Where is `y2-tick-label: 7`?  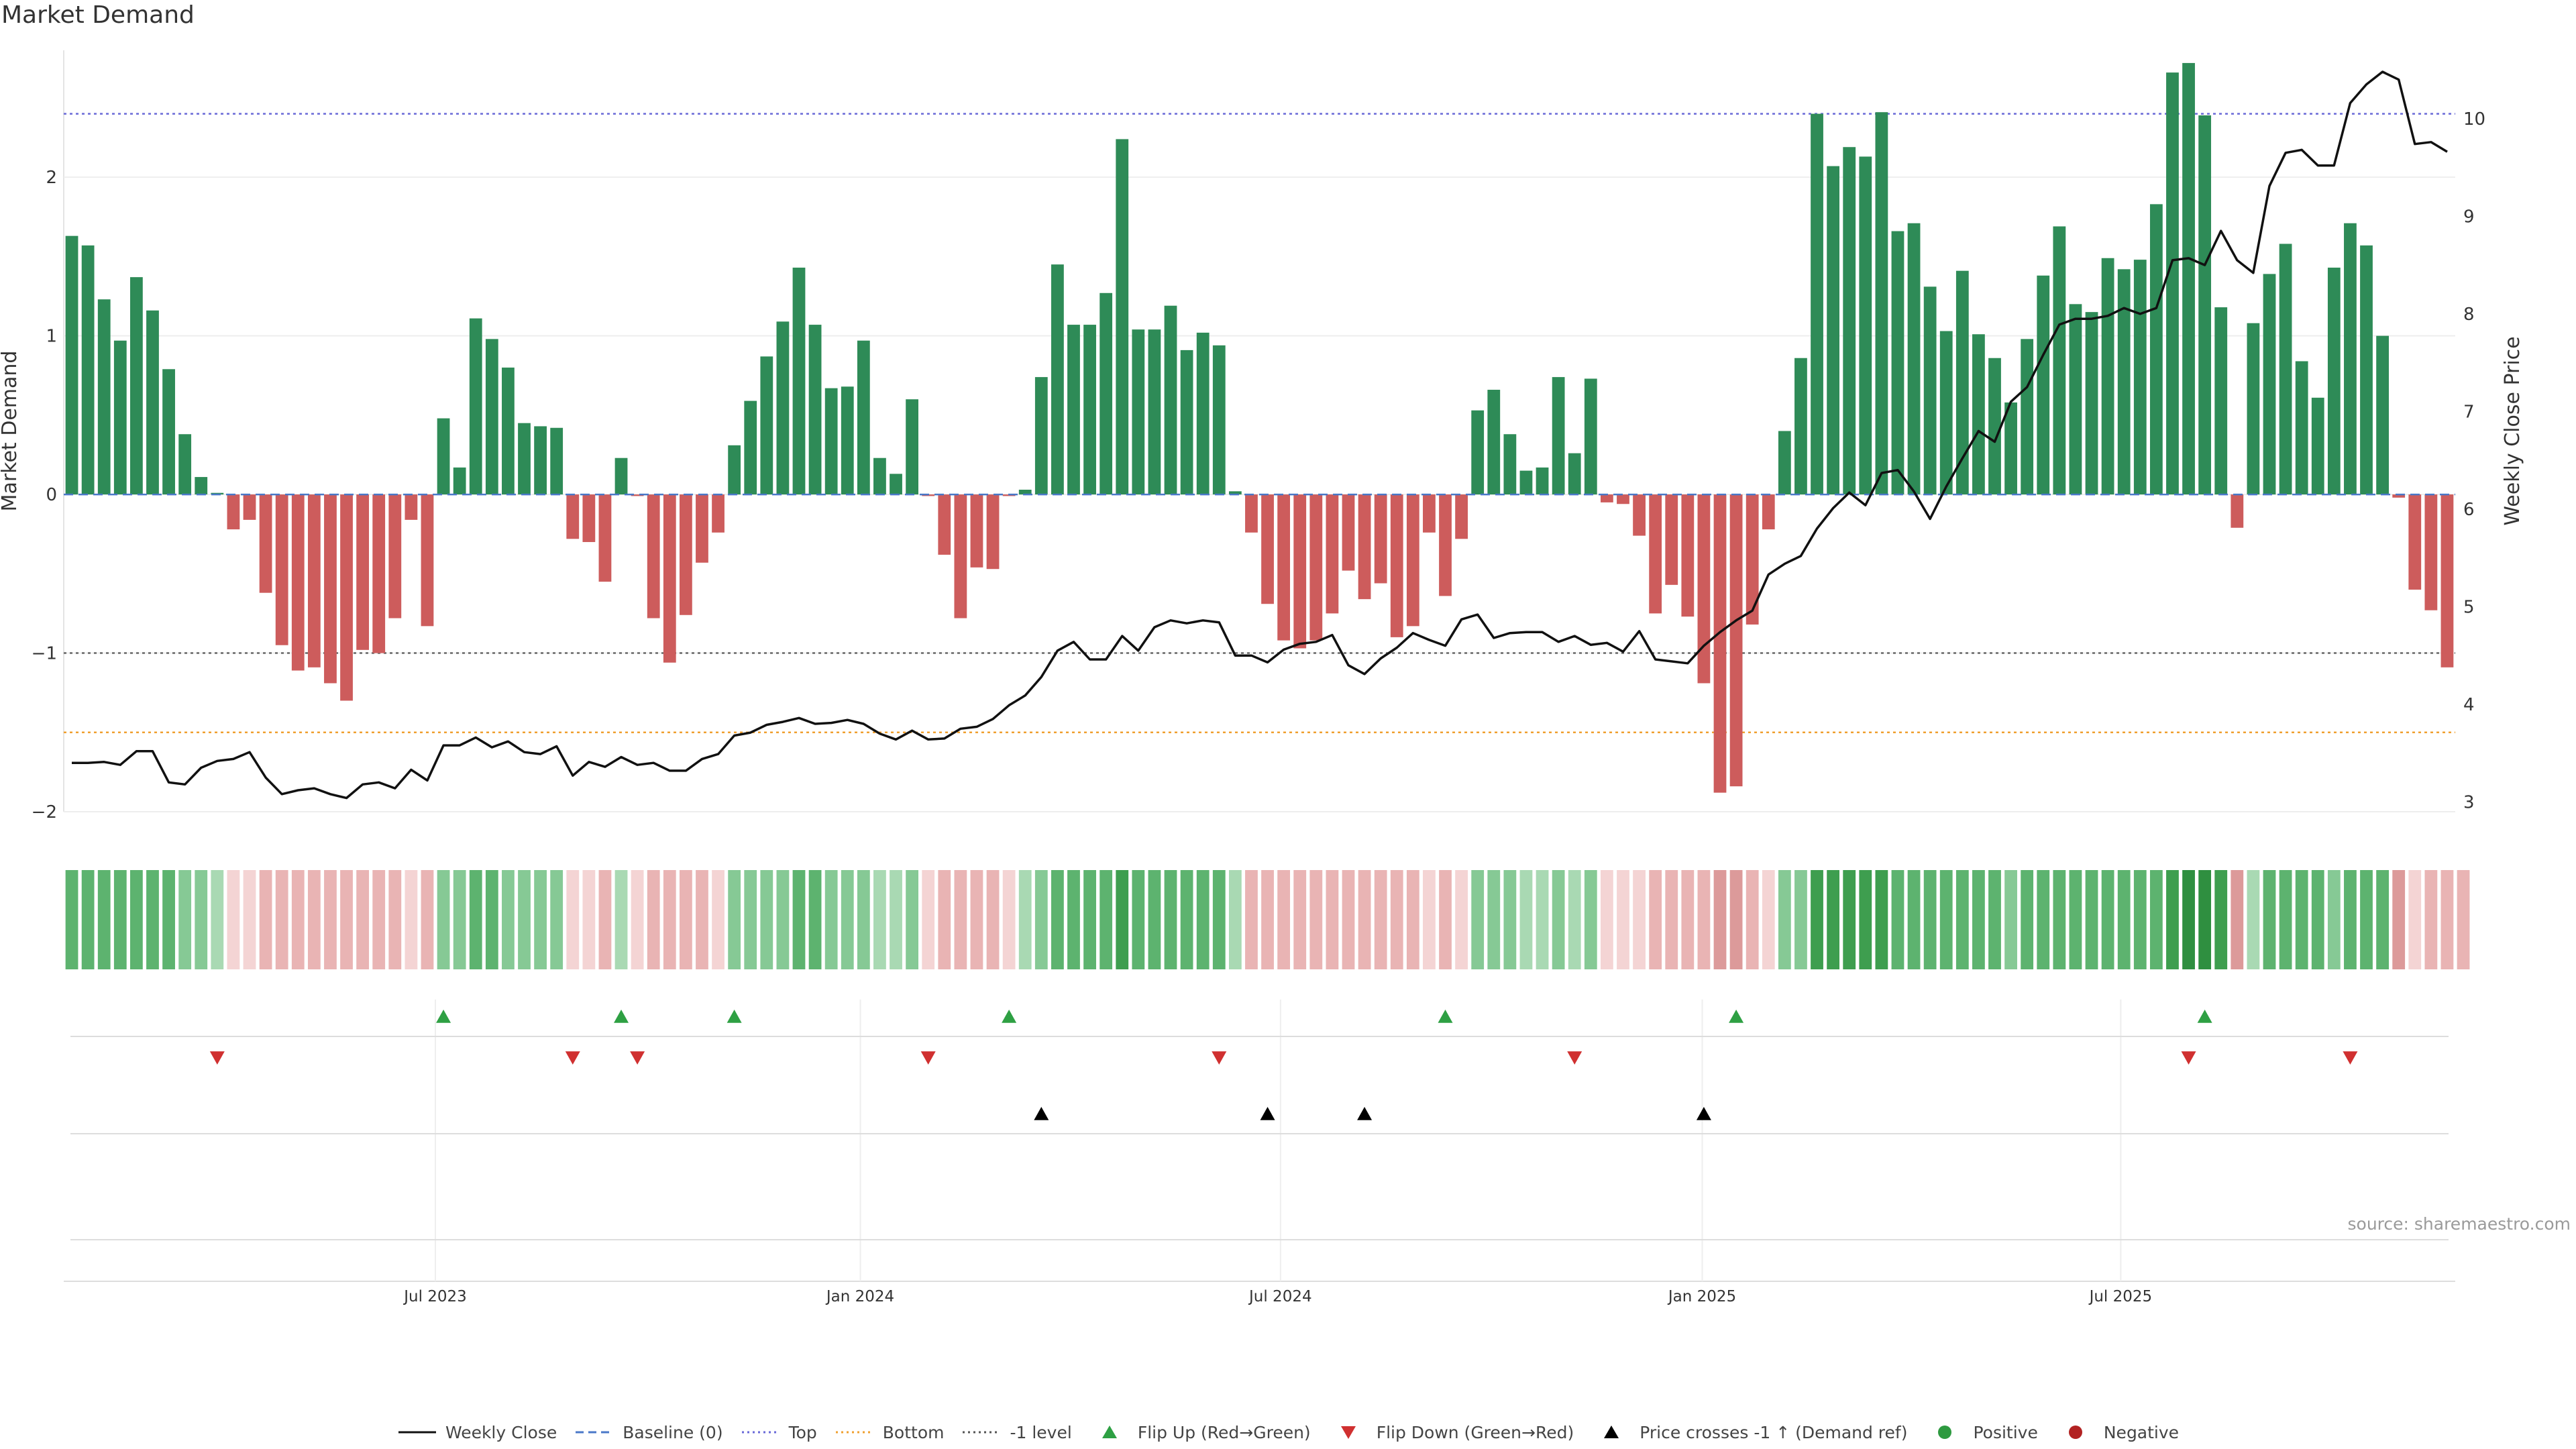 y2-tick-label: 7 is located at coordinates (2469, 412).